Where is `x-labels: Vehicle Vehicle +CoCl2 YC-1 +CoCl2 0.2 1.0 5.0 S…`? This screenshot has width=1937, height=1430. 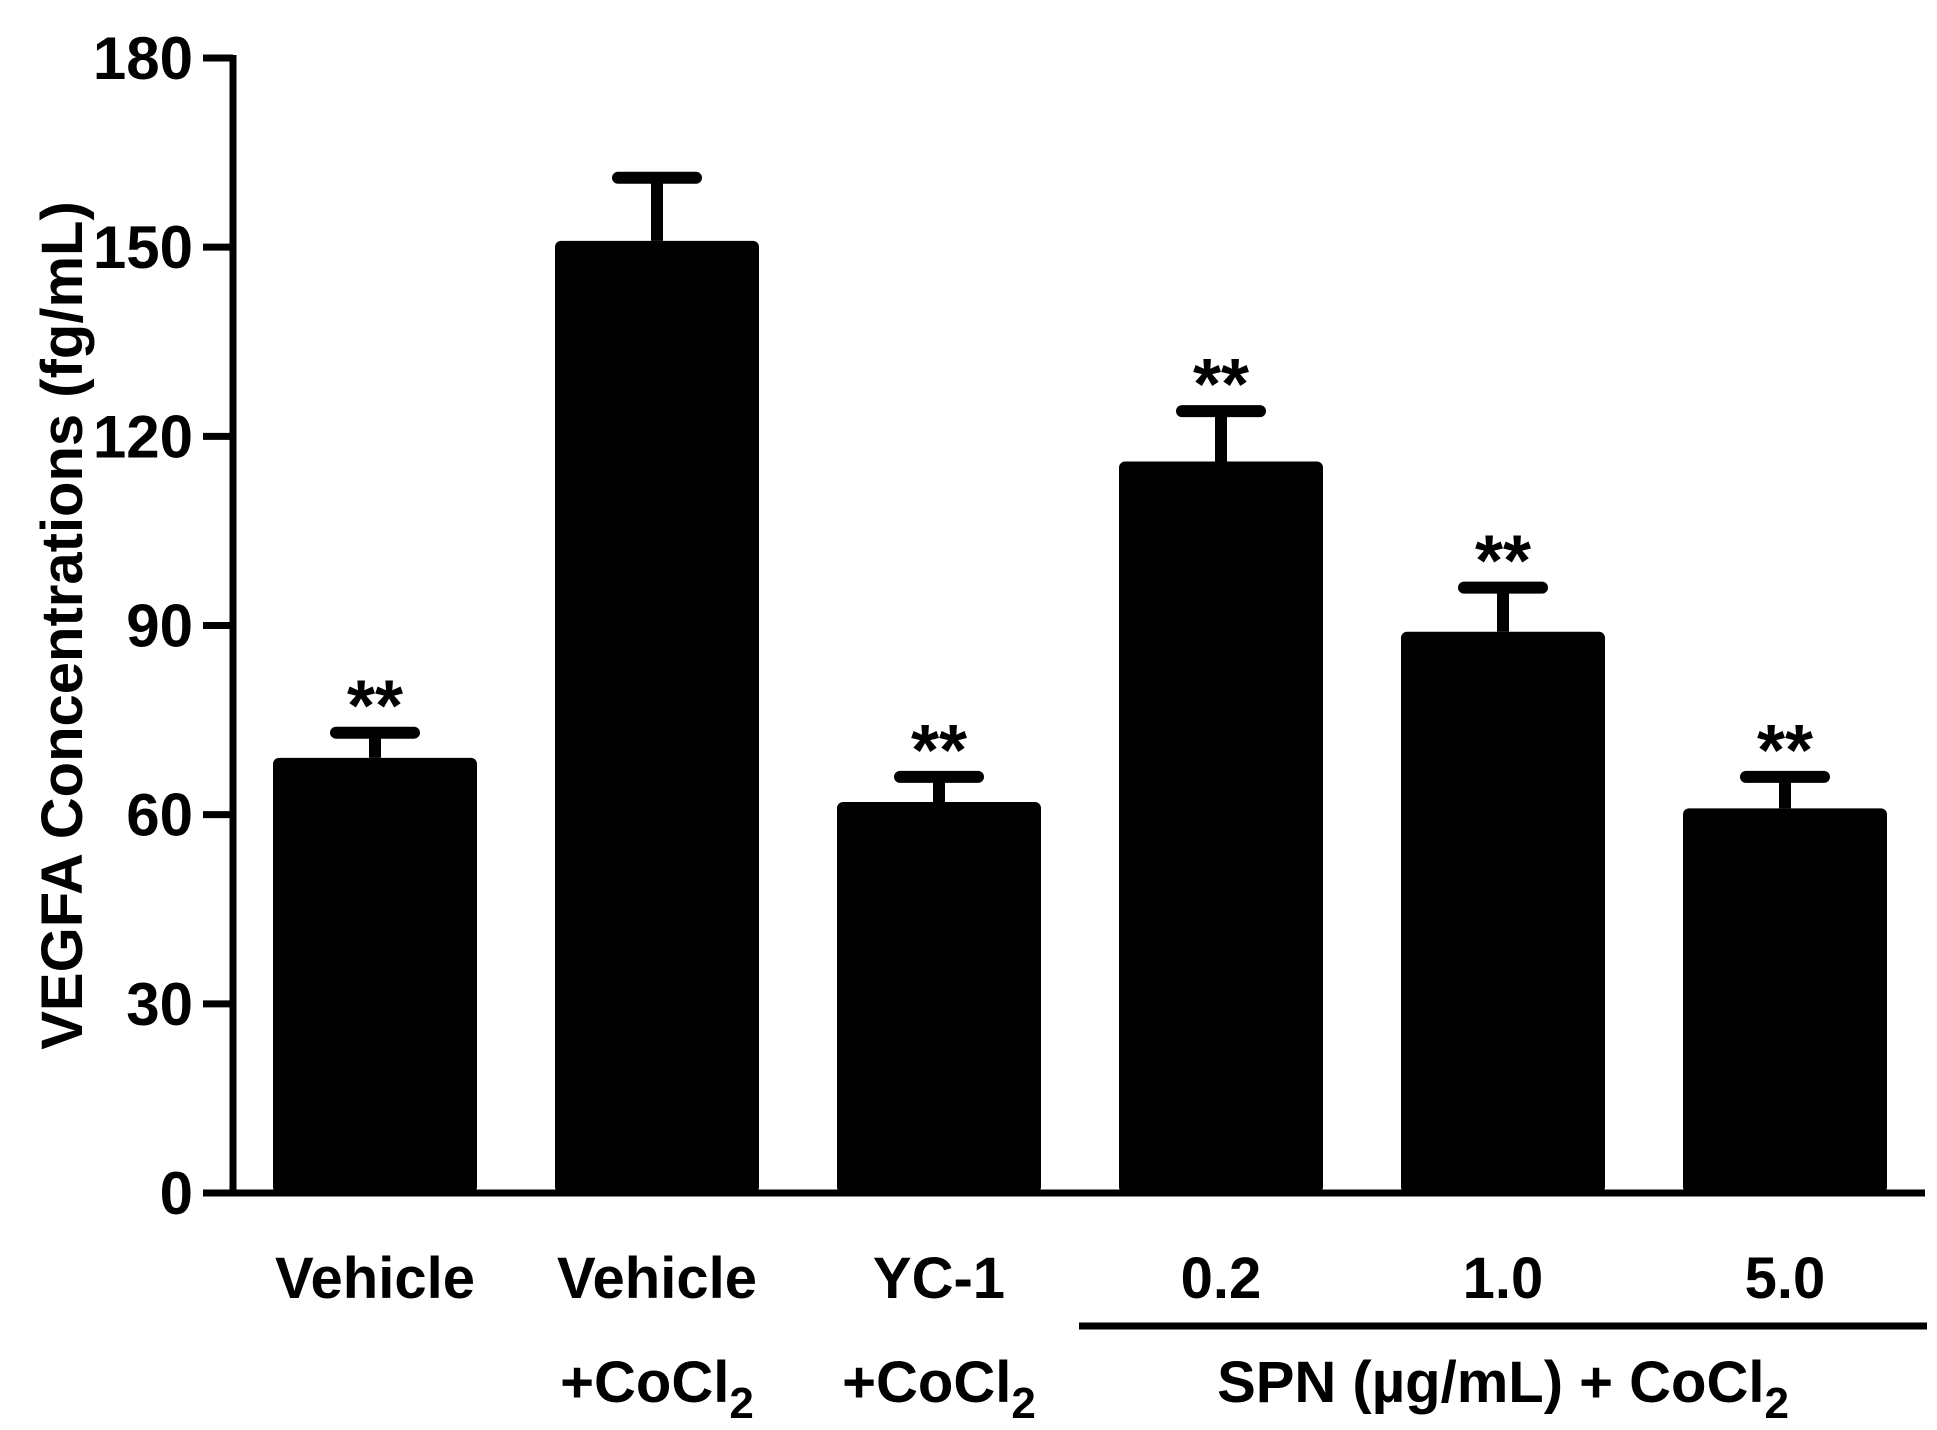 x-labels: Vehicle Vehicle +CoCl2 YC-1 +CoCl2 0.2 1.0 5.0 S… is located at coordinates (1101, 1337).